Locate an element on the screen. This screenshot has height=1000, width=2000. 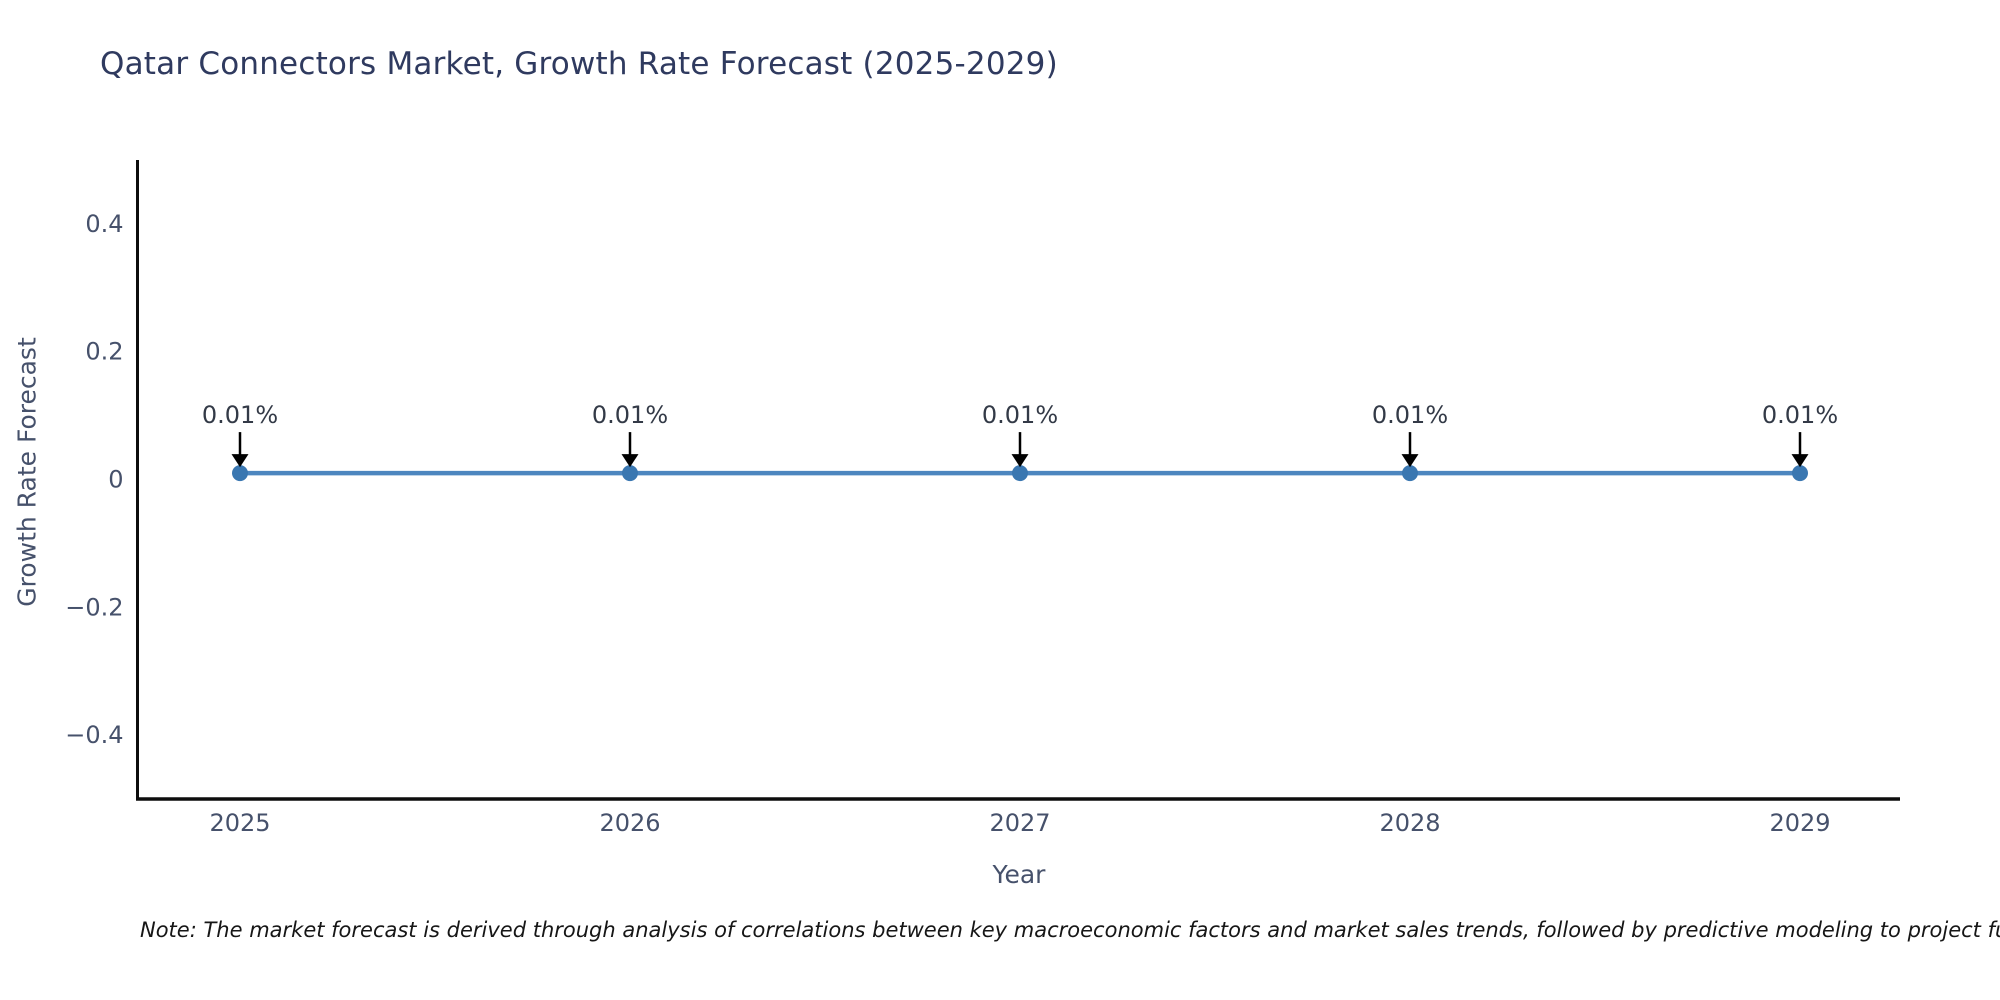
x-tick-label: 2029 is located at coordinates (1799, 823).